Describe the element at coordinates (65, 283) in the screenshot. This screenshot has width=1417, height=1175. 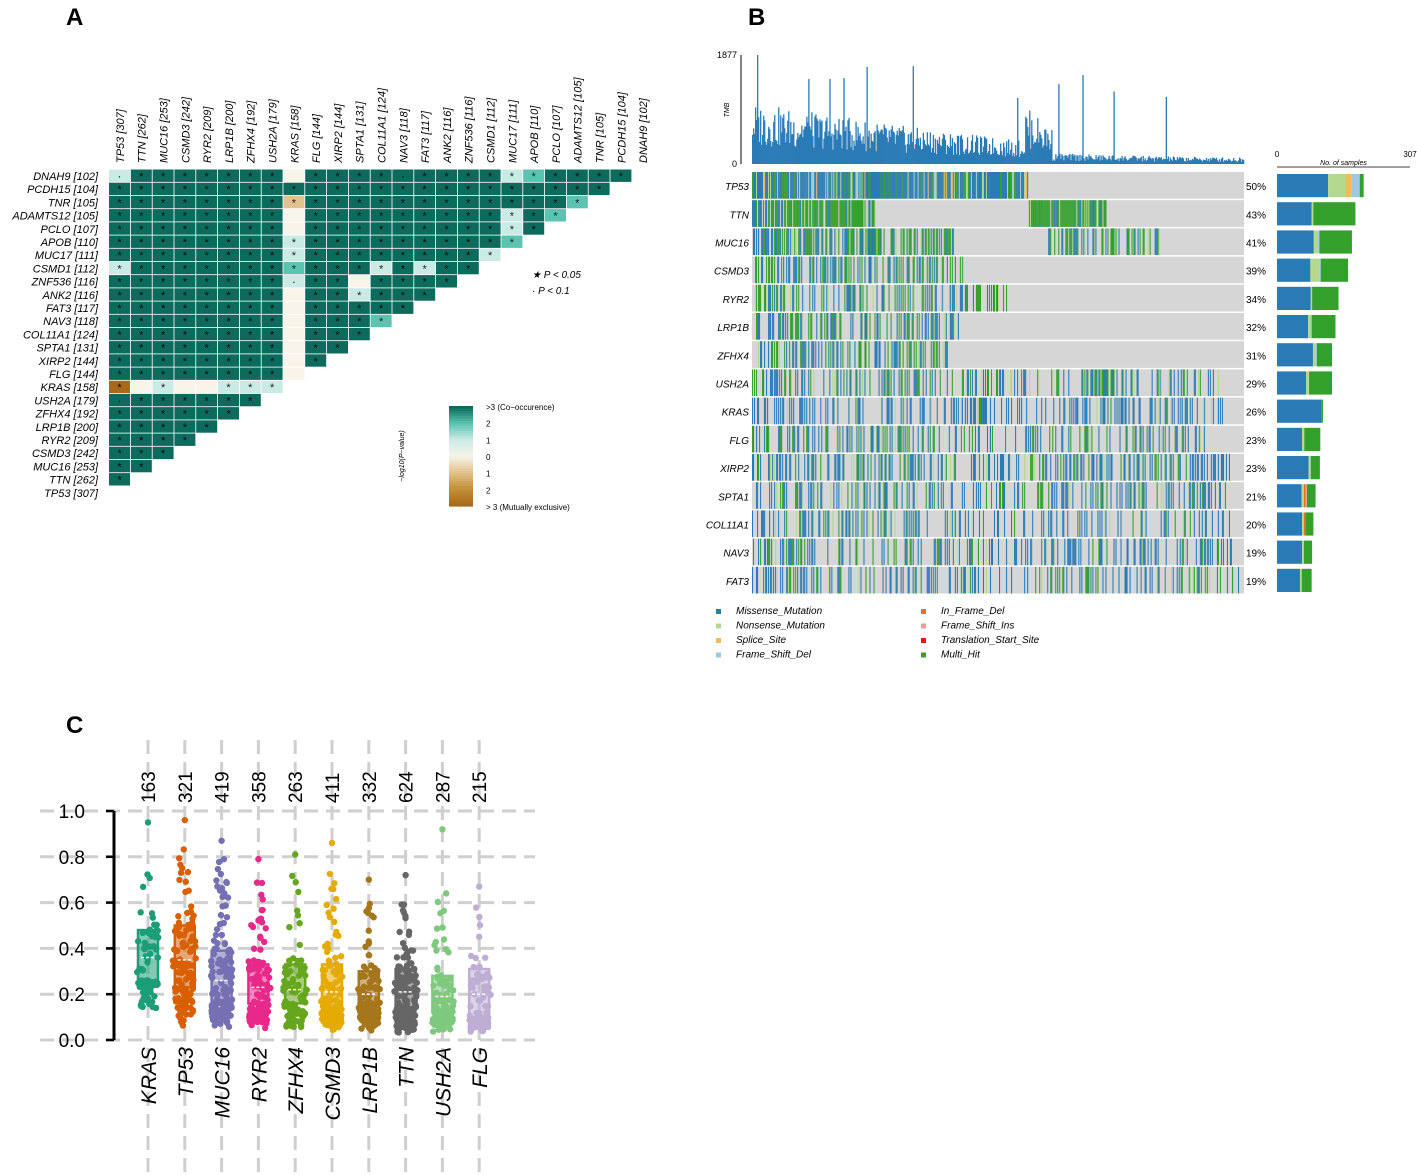
I see `row-label: ZNF536 [116]` at that location.